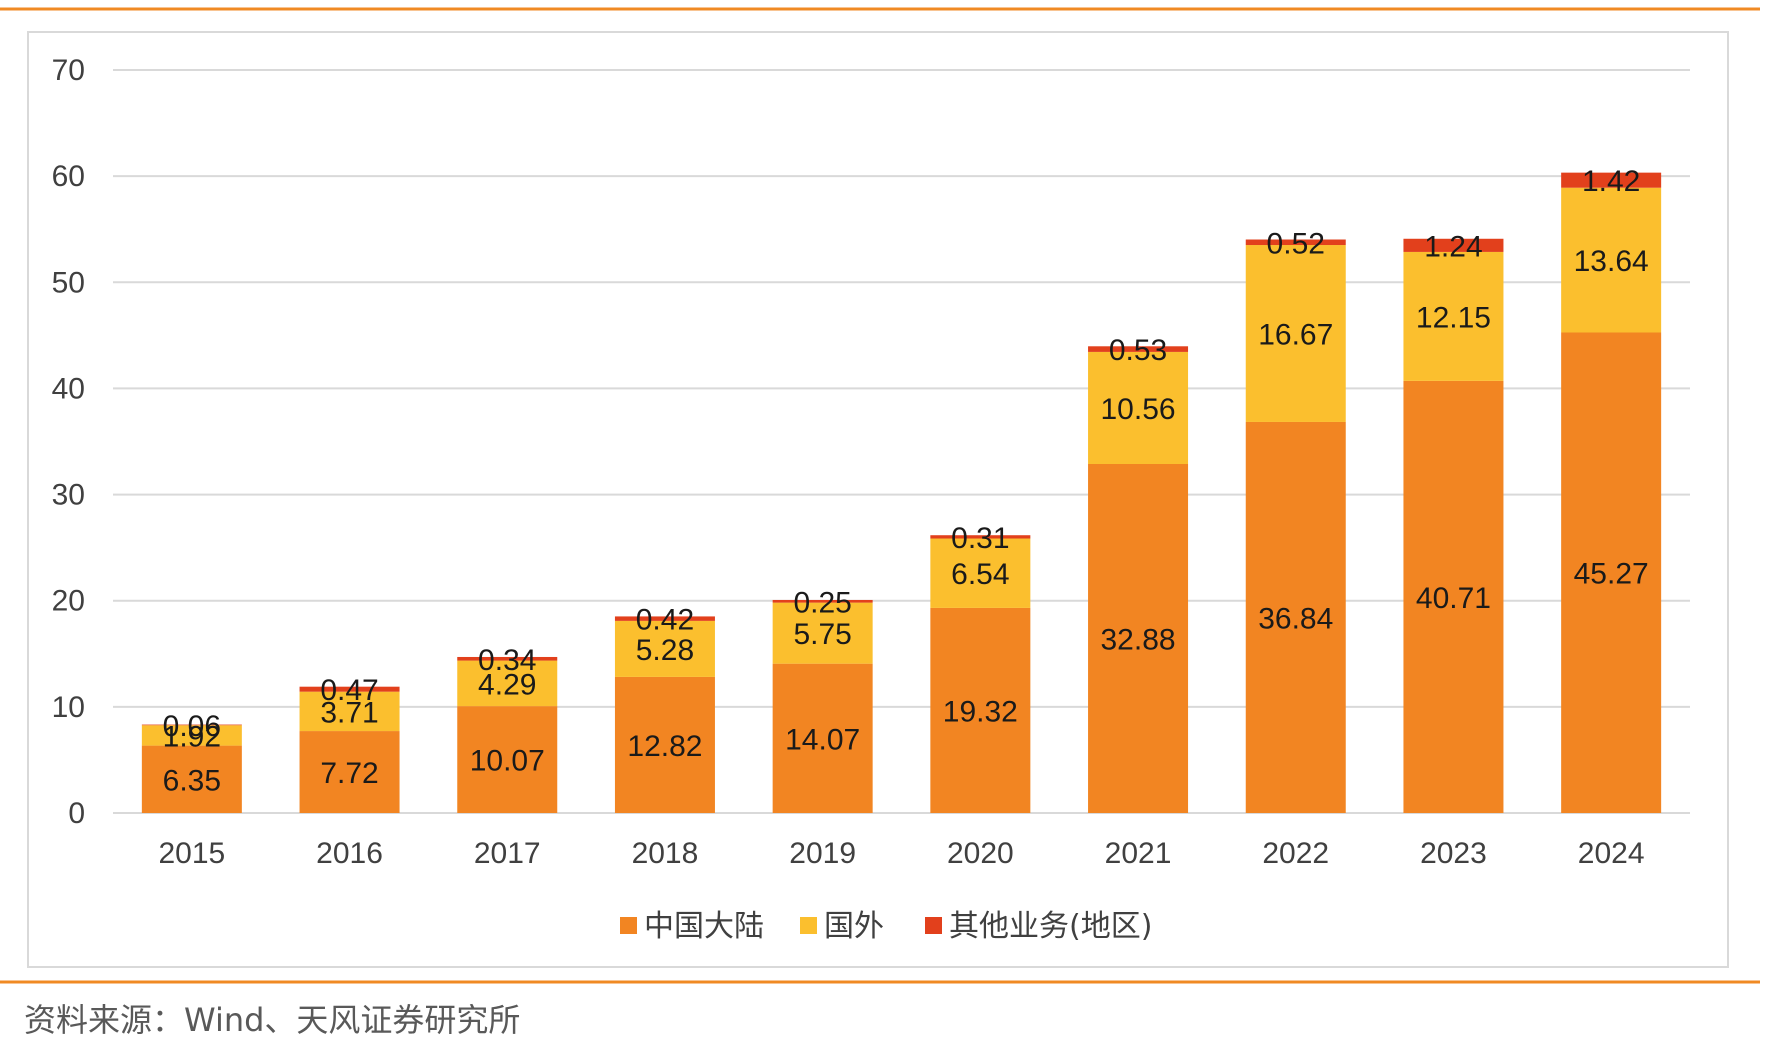 Image resolution: width=1779 pixels, height=1041 pixels. I want to click on x-tick-label-2017: 2017, so click(507, 853).